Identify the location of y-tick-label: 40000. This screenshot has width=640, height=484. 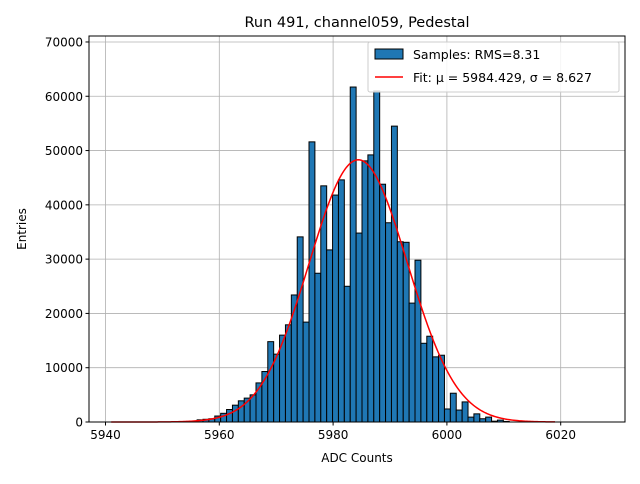
(64, 205).